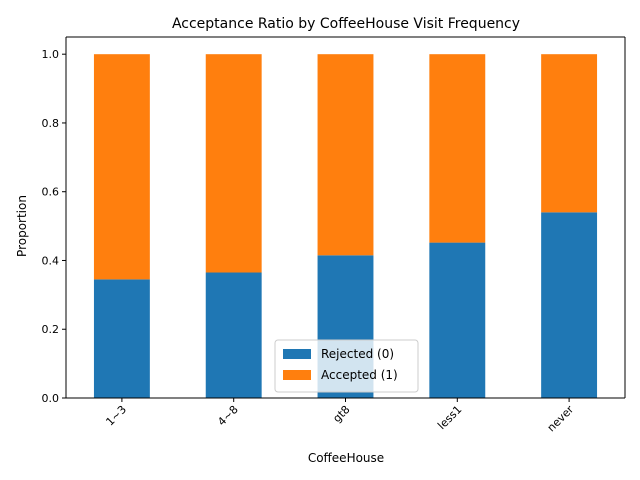  What do you see at coordinates (341, 414) in the screenshot?
I see `x-tick-label-3: gt8` at bounding box center [341, 414].